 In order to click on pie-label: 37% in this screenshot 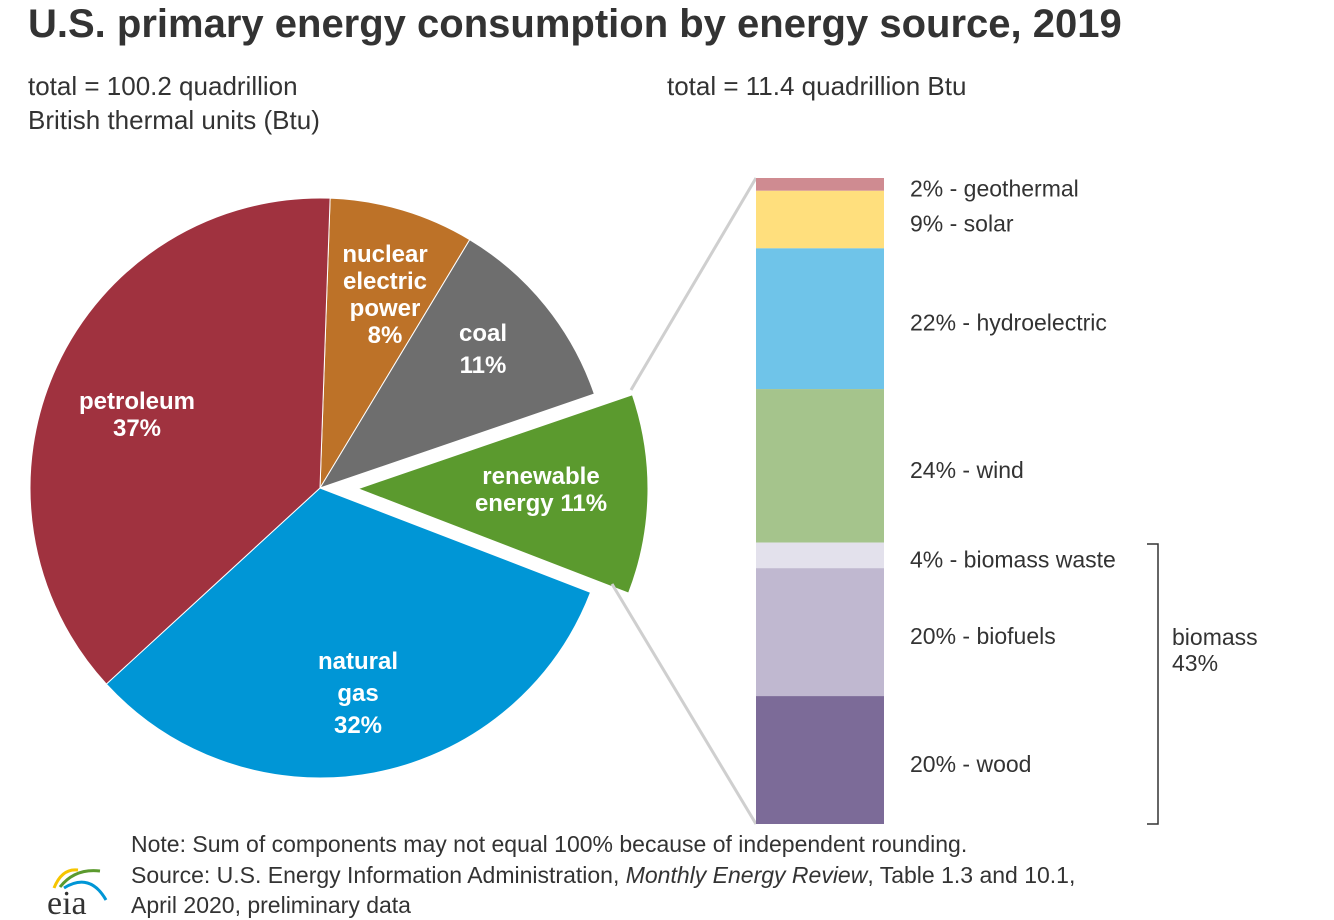, I will do `click(137, 428)`.